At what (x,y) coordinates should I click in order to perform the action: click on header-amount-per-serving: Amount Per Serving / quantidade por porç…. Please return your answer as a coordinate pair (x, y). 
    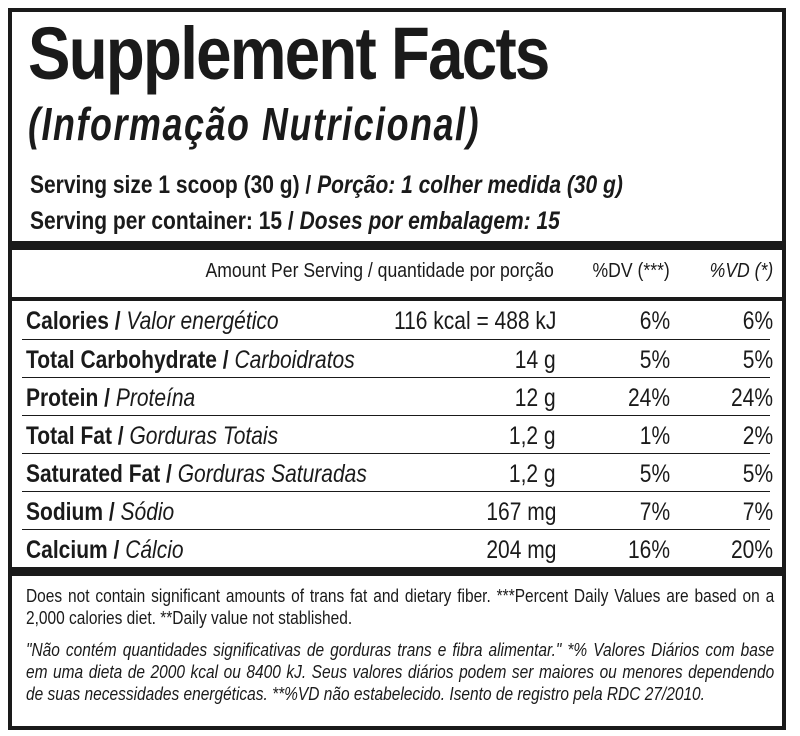
    Looking at the image, I should click on (379, 271).